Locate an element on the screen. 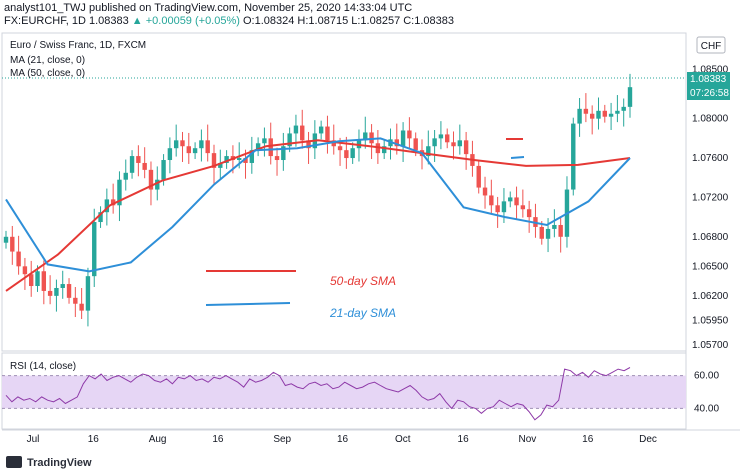  price-tick-label: 1.06800 is located at coordinates (710, 237).